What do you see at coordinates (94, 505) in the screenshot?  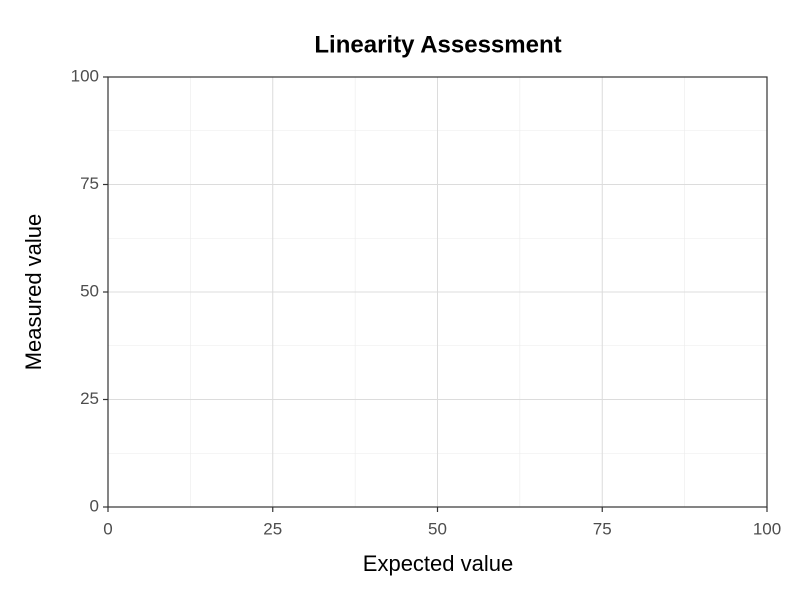 I see `y-tick-label: 0` at bounding box center [94, 505].